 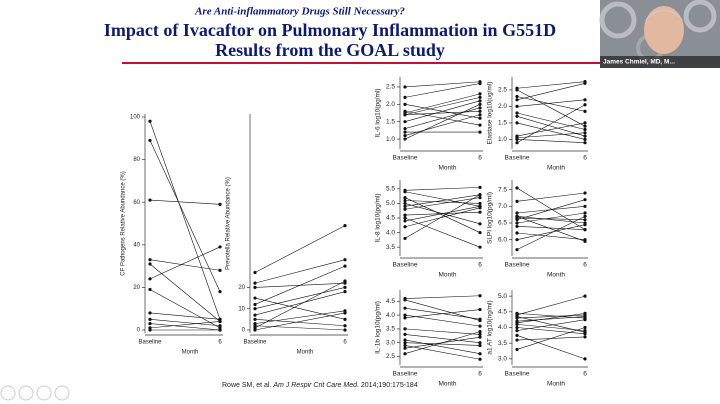 What do you see at coordinates (585, 265) in the screenshot?
I see `x-tick-label: 6` at bounding box center [585, 265].